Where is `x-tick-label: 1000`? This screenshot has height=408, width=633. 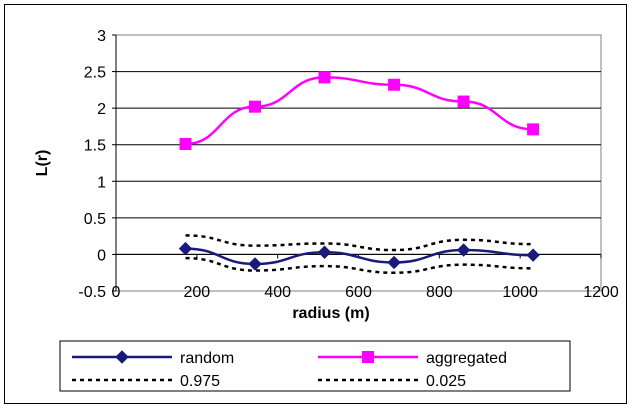 x-tick-label: 1000 is located at coordinates (520, 292).